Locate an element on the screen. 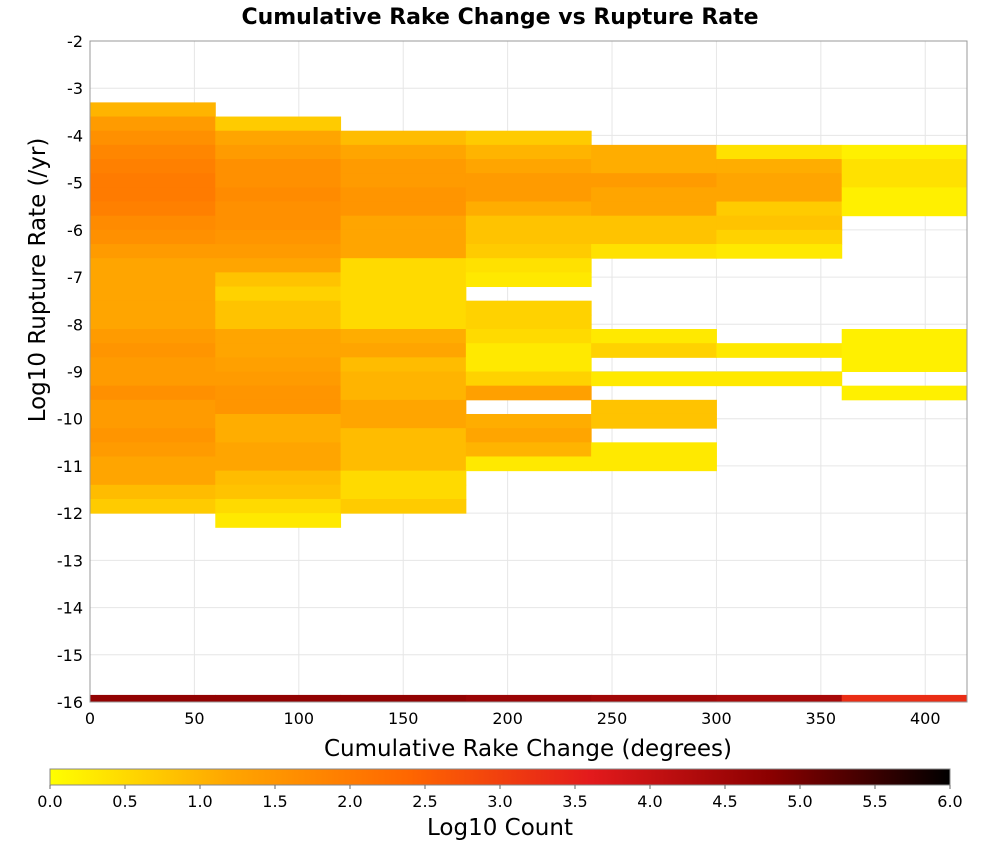 This screenshot has height=850, width=1000. y-tick-label: -13 is located at coordinates (70, 560).